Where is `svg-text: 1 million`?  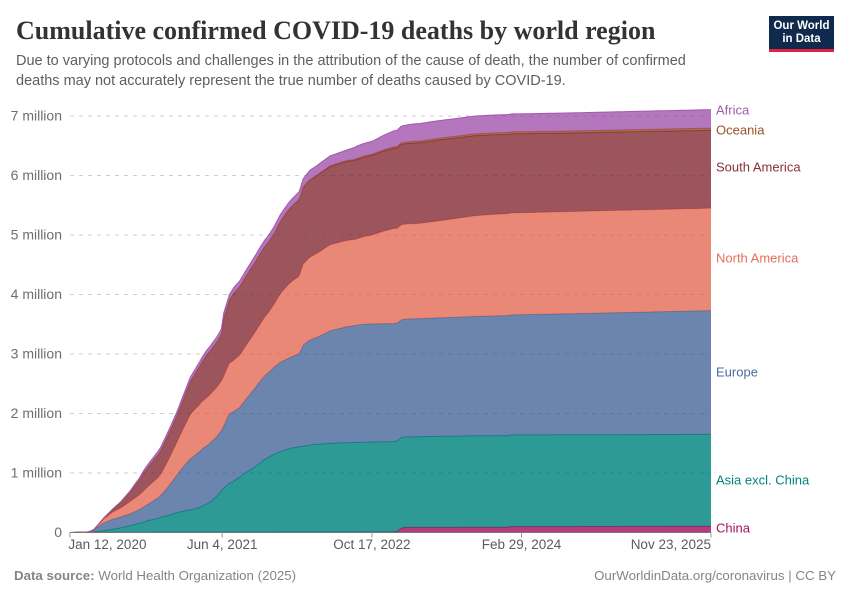
svg-text: 1 million is located at coordinates (36, 473).